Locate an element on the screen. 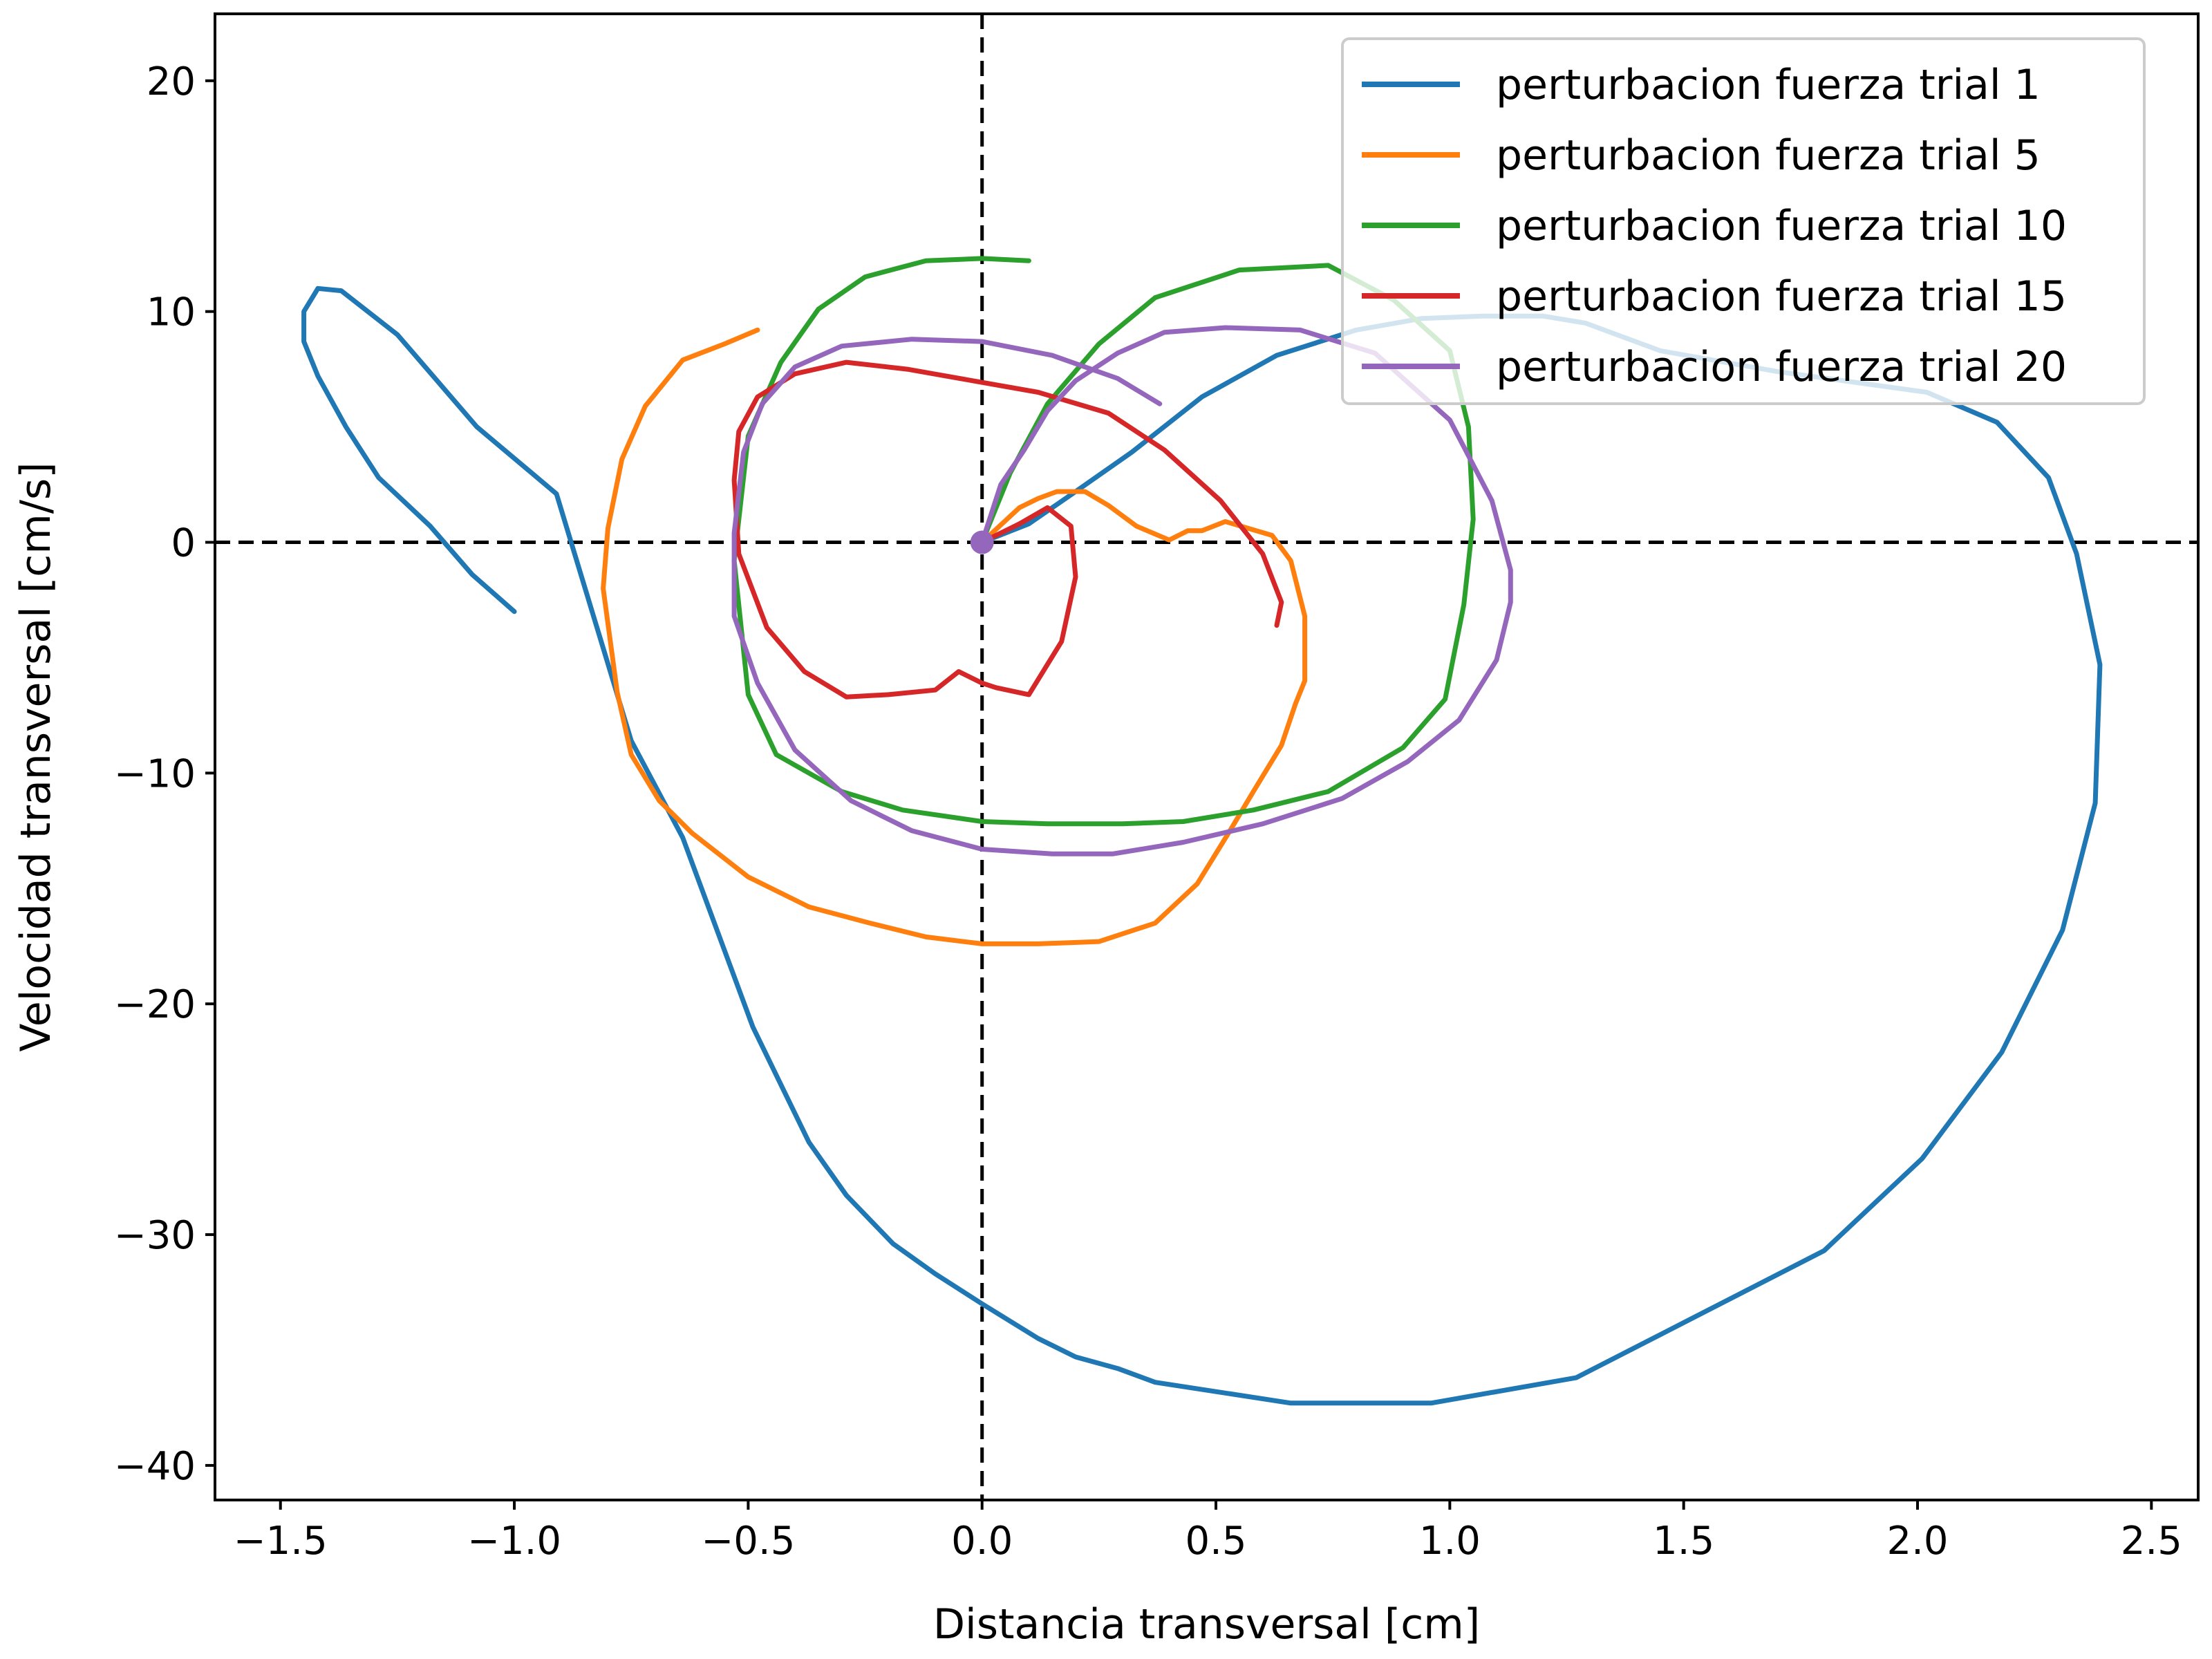 This screenshot has height=1659, width=2212. y-tick-label: −30 is located at coordinates (155, 1235).